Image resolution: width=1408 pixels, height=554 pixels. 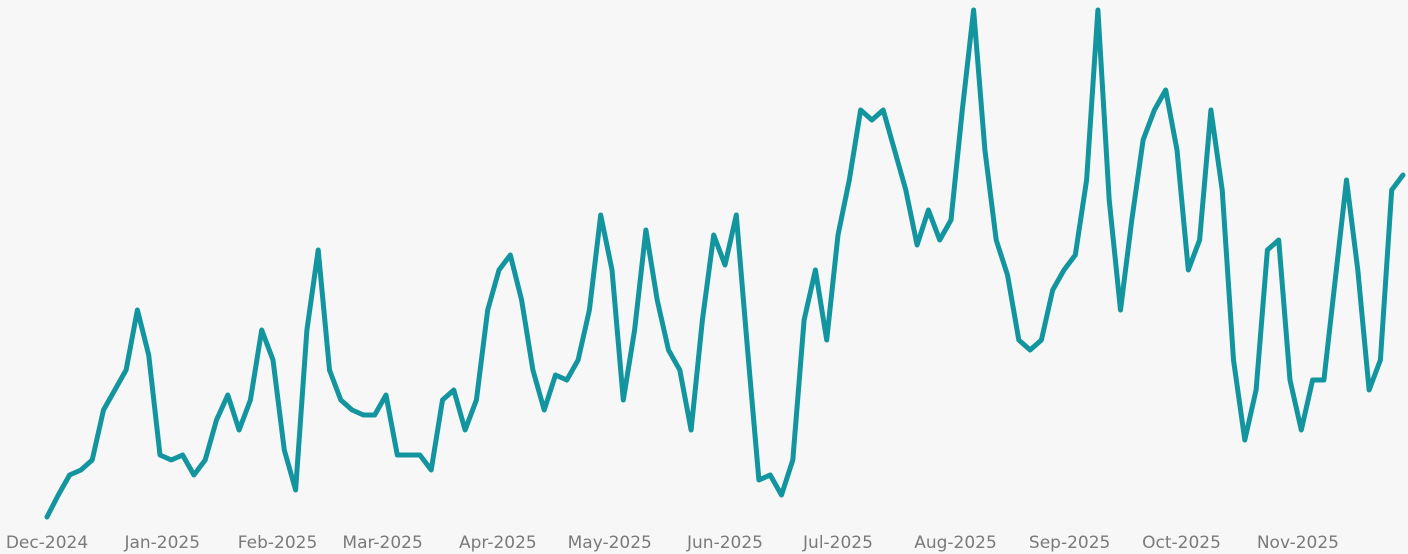 I want to click on x-tick-label: Jun-2025, so click(x=724, y=543).